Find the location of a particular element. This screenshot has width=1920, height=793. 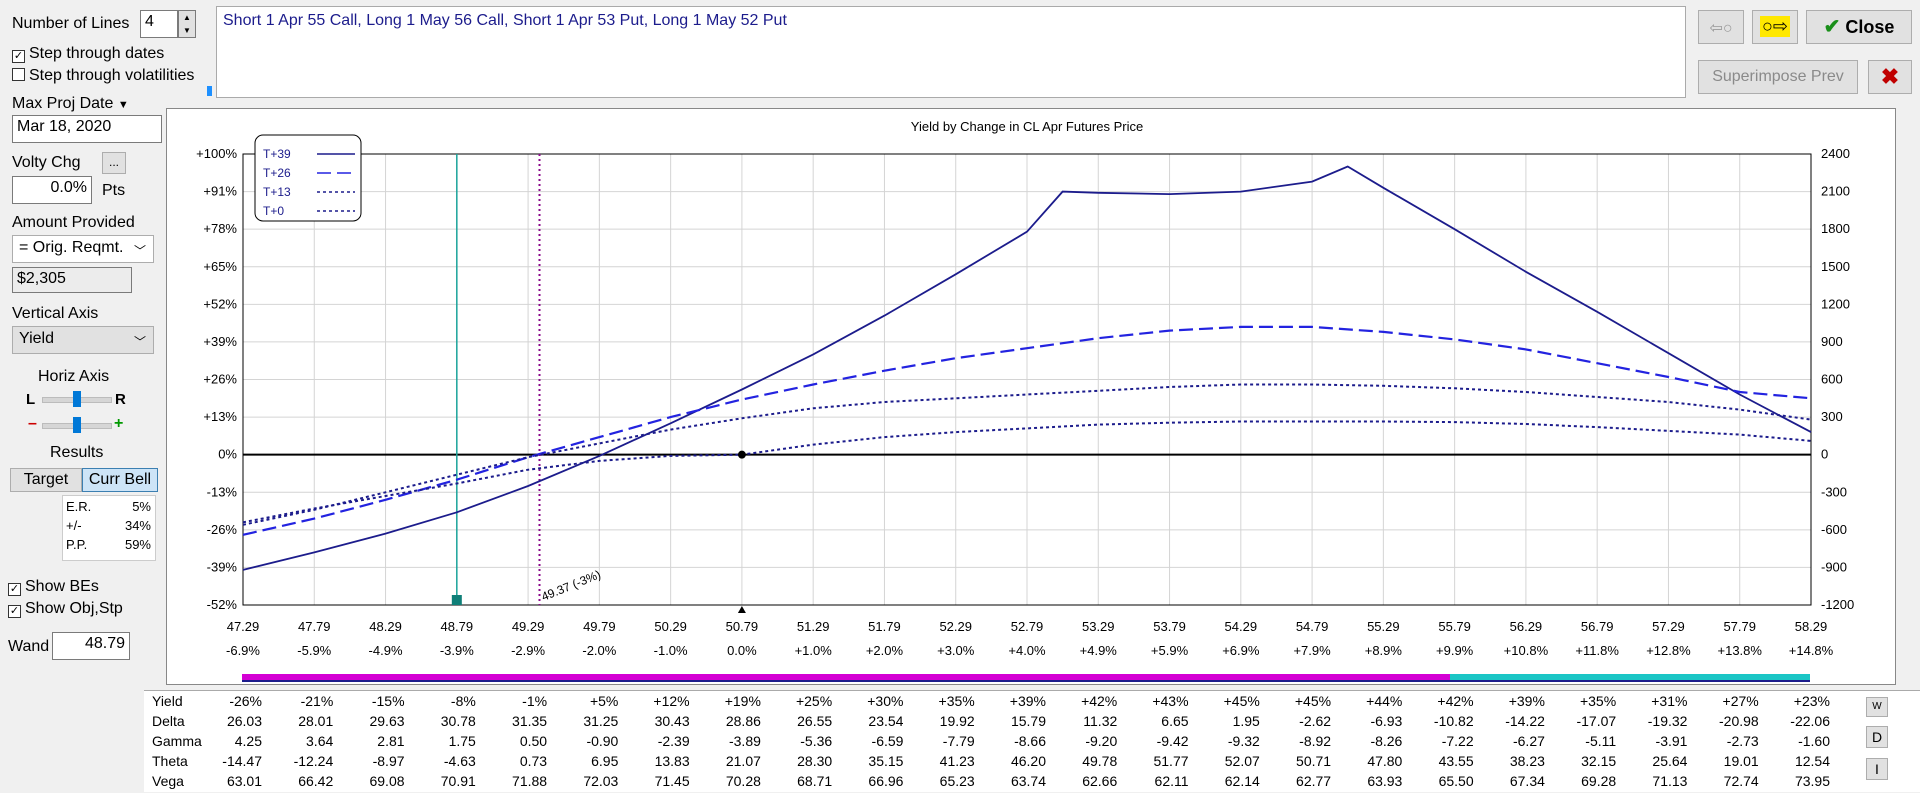

vertical-axis-label: Vertical Axis is located at coordinates (55, 313).